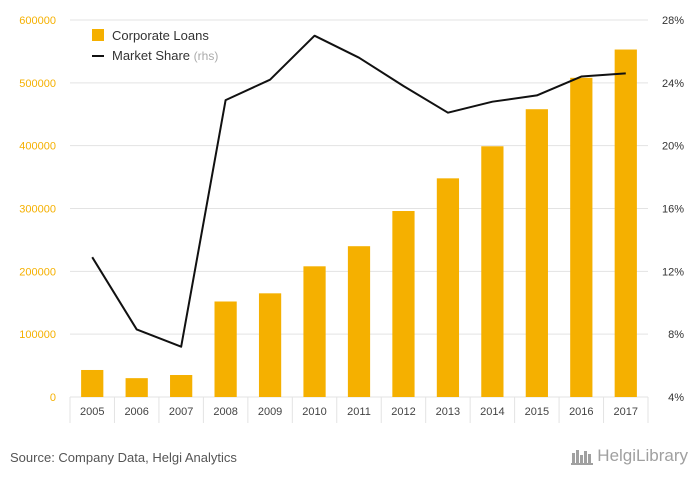  Describe the element at coordinates (37, 21) in the screenshot. I see `y-left-tick-label: 600000` at that location.